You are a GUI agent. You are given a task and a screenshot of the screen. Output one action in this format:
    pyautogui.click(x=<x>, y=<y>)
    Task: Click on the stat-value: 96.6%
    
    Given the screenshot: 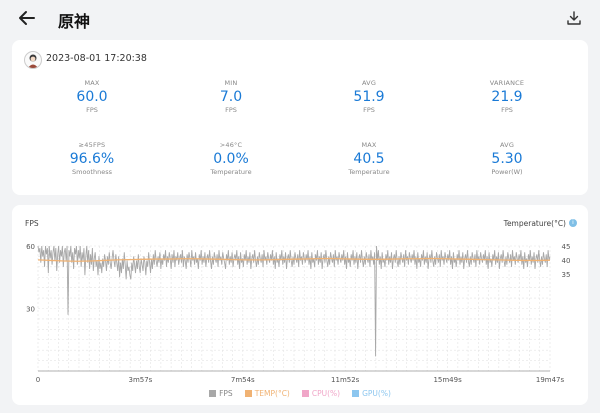 What is the action you would take?
    pyautogui.click(x=92, y=159)
    